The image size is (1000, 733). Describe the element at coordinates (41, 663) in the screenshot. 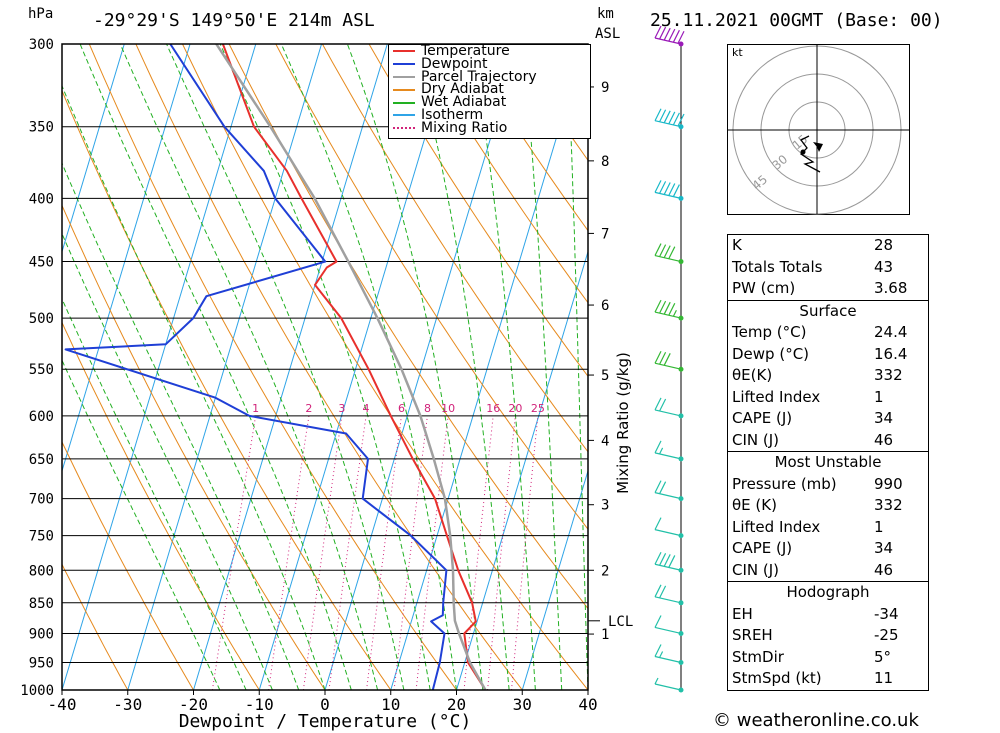

I see `pressure-tick-label: 950` at that location.